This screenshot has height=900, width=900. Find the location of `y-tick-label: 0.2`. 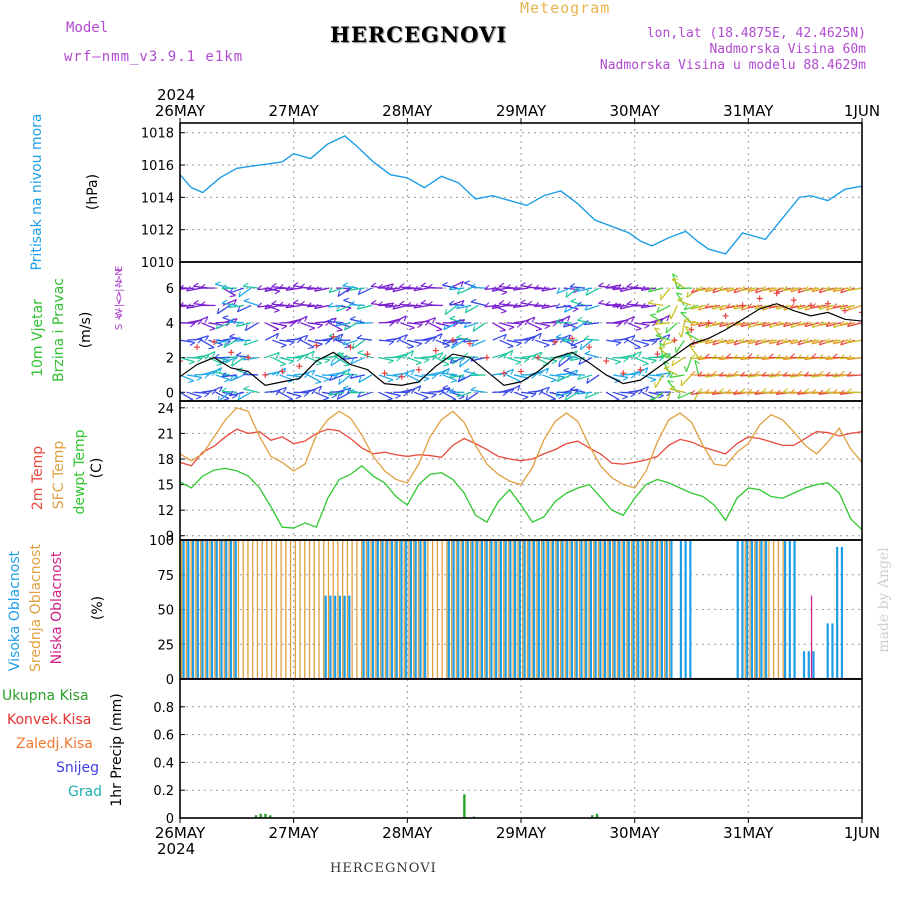

y-tick-label: 0.2 is located at coordinates (163, 791).